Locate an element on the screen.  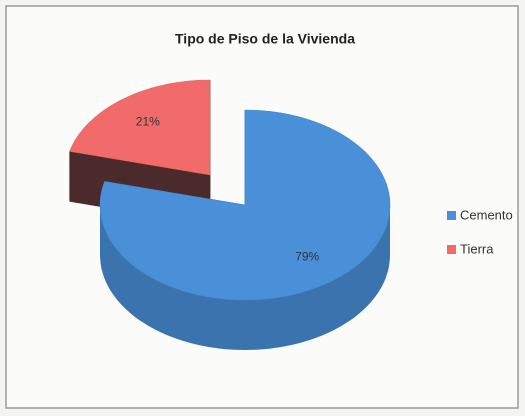
data-label: 21% is located at coordinates (148, 122).